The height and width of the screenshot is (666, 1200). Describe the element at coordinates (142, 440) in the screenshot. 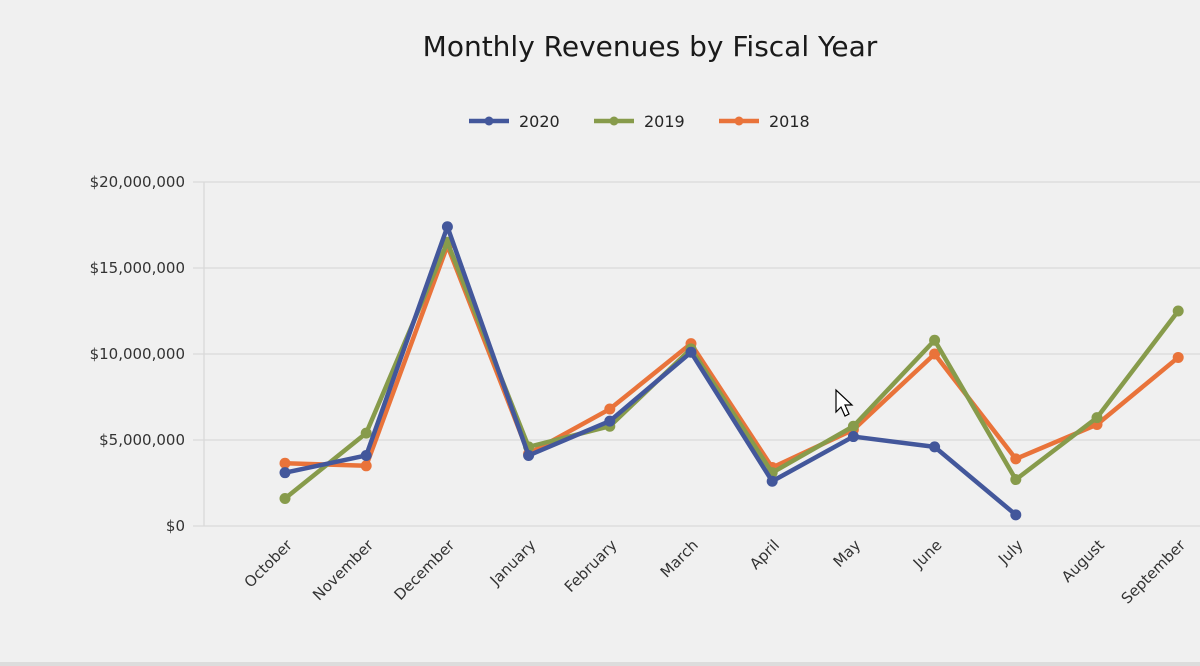

I see `y-tick-label: $5,000,000` at that location.